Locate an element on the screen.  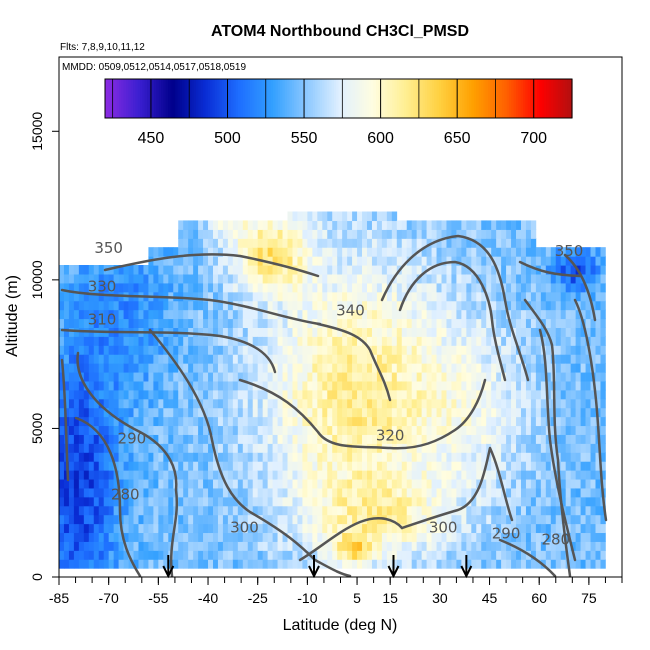
contour-340-dome is located at coordinates (455, 308).